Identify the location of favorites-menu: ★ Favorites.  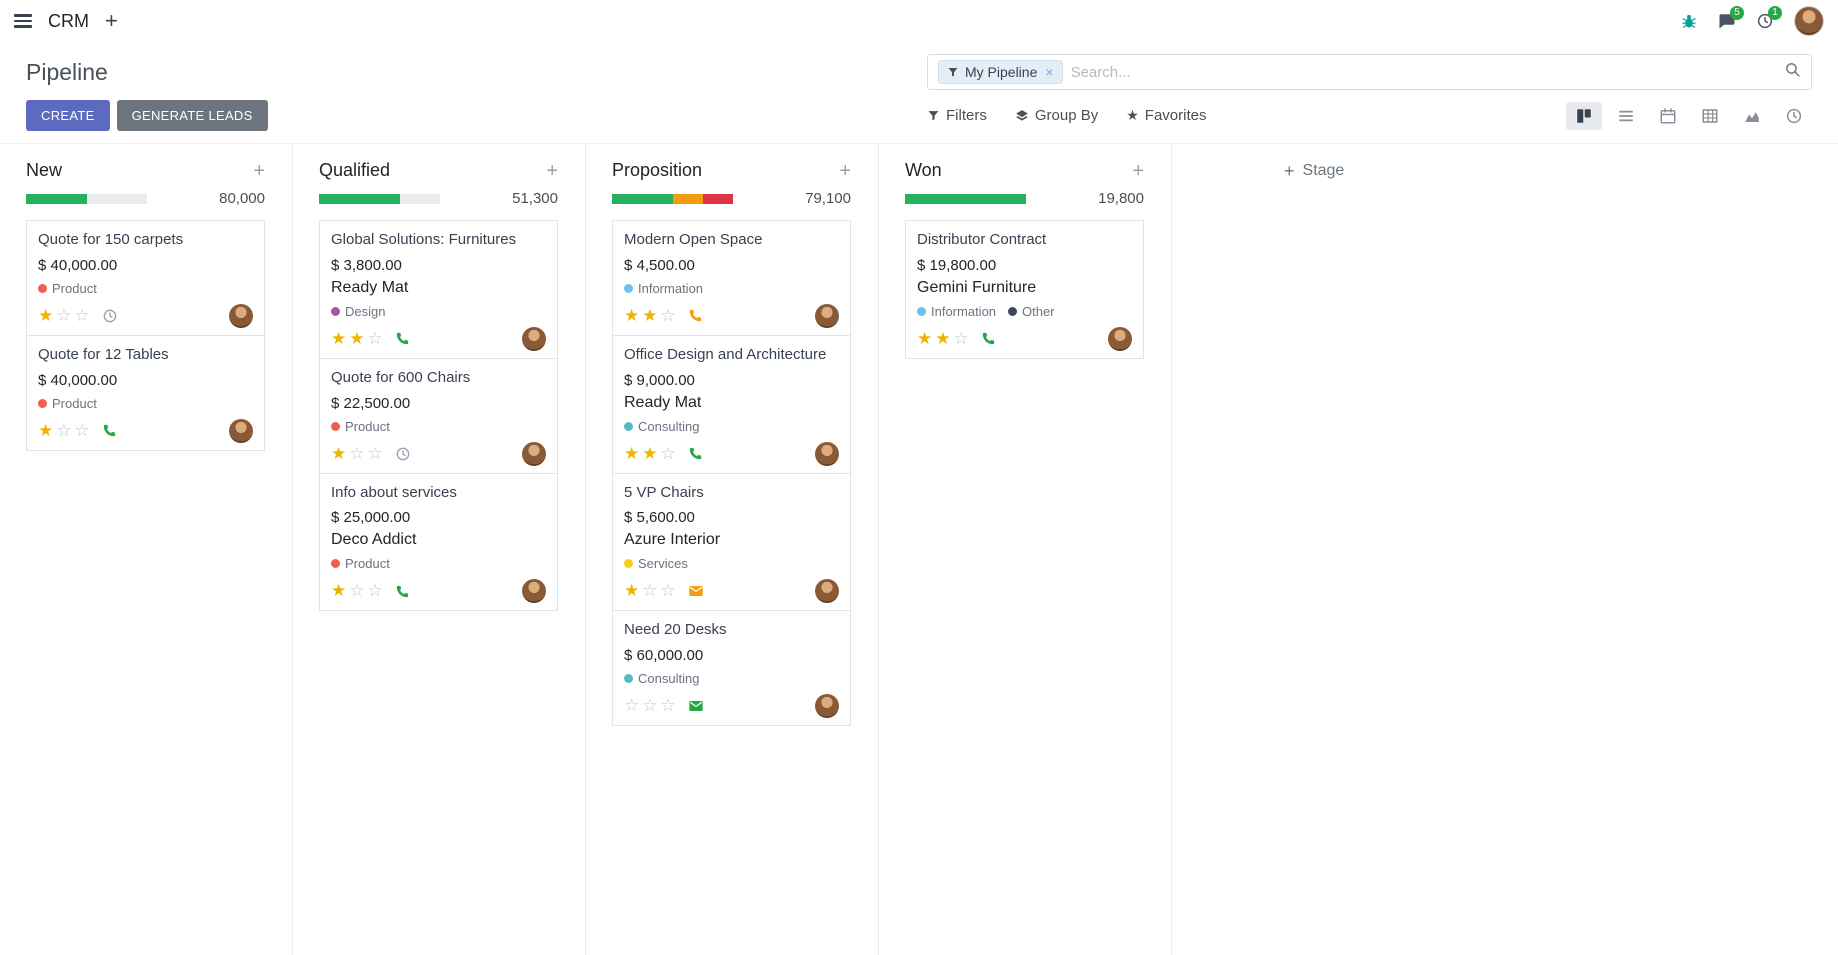
(1166, 115).